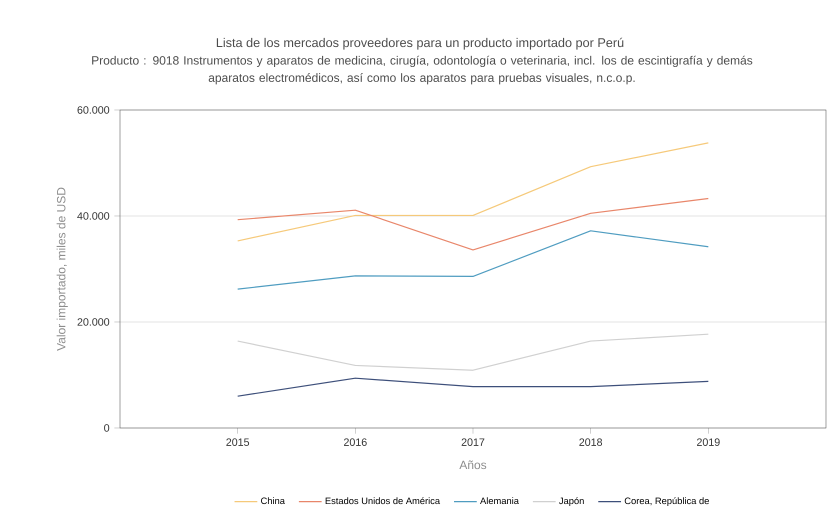  I want to click on x-axis-title: Años, so click(472, 465).